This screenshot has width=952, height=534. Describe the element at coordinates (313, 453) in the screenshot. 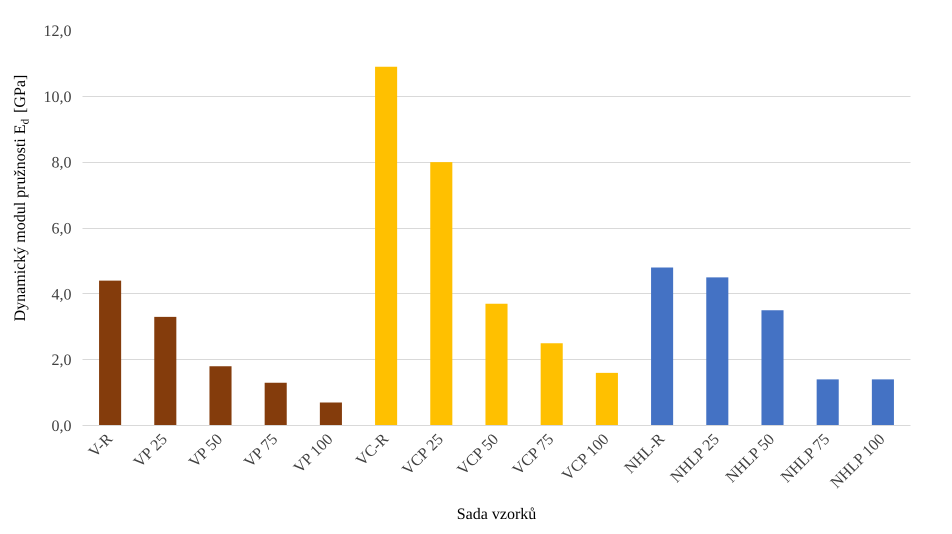

I see `x-tick-label: VP 100` at that location.